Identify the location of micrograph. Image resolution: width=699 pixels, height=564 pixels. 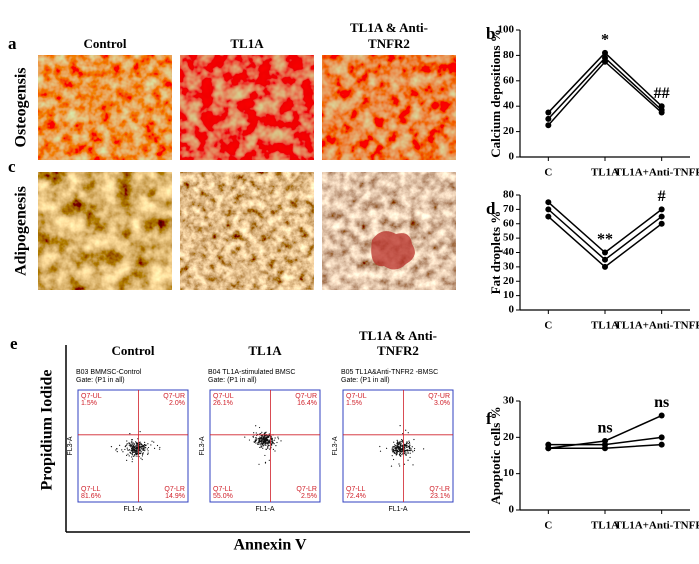
(247, 107).